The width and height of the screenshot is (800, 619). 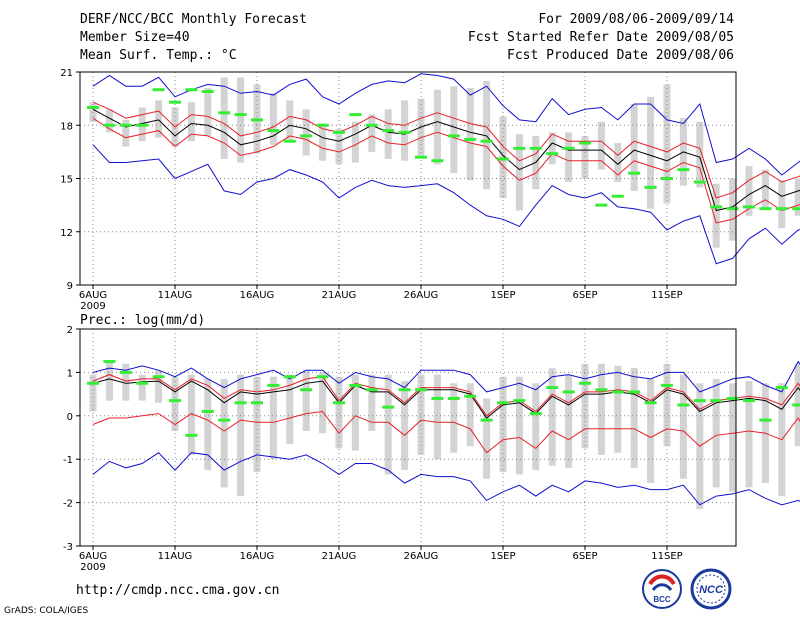 I want to click on source-url: http://cmdp.ncc.cma.gov.cn, so click(x=178, y=590).